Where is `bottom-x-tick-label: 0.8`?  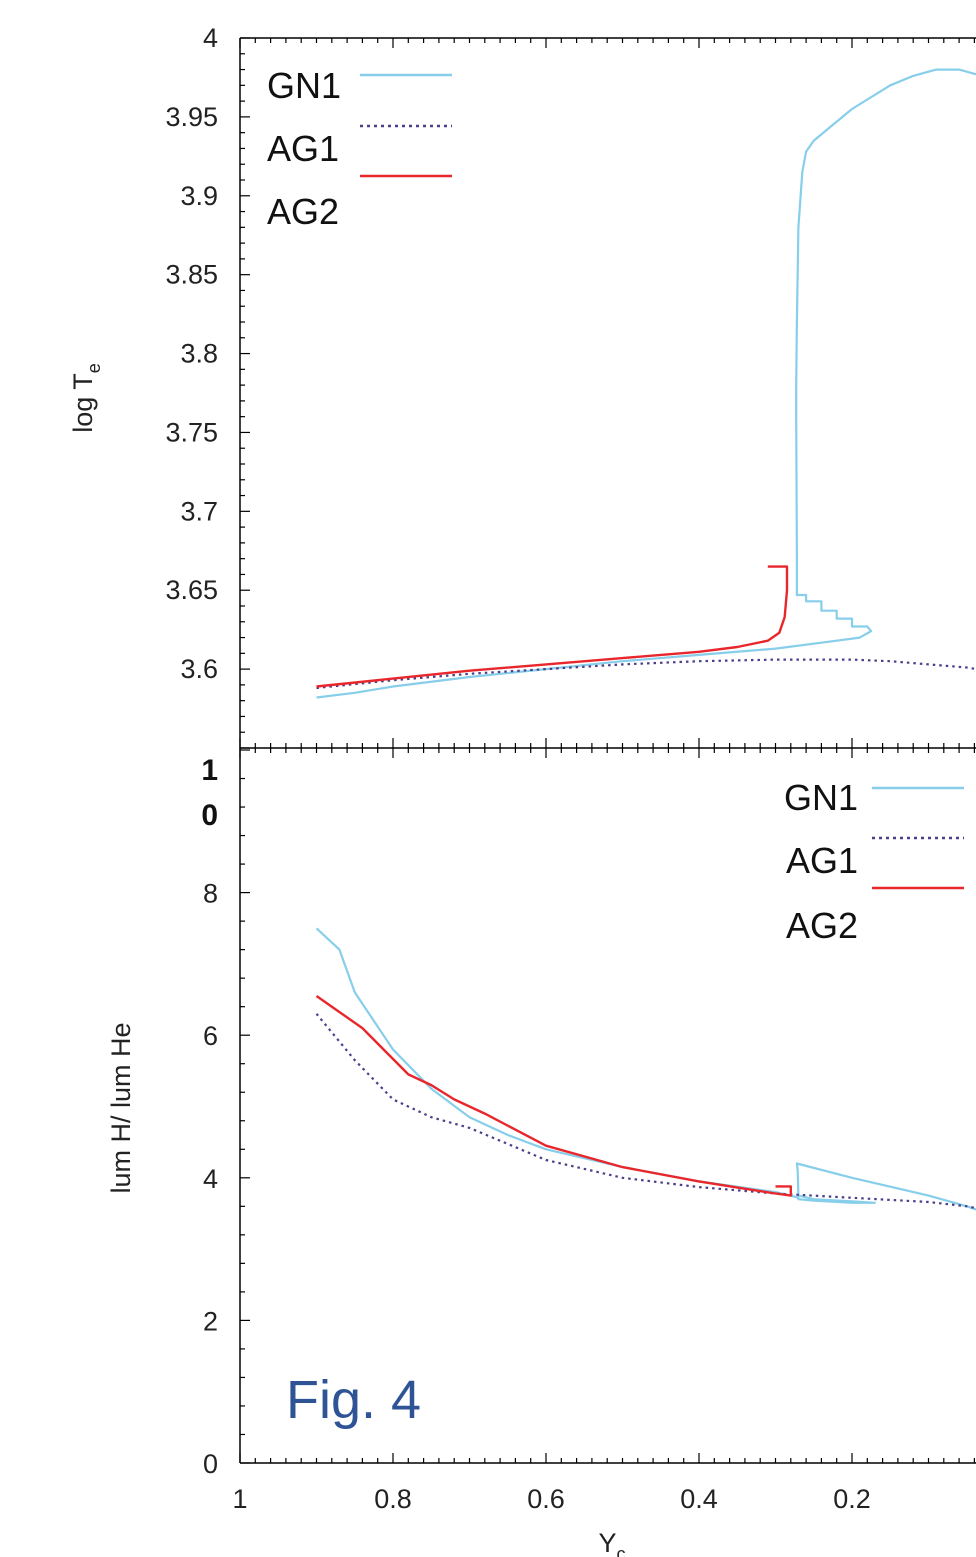 bottom-x-tick-label: 0.8 is located at coordinates (393, 1499).